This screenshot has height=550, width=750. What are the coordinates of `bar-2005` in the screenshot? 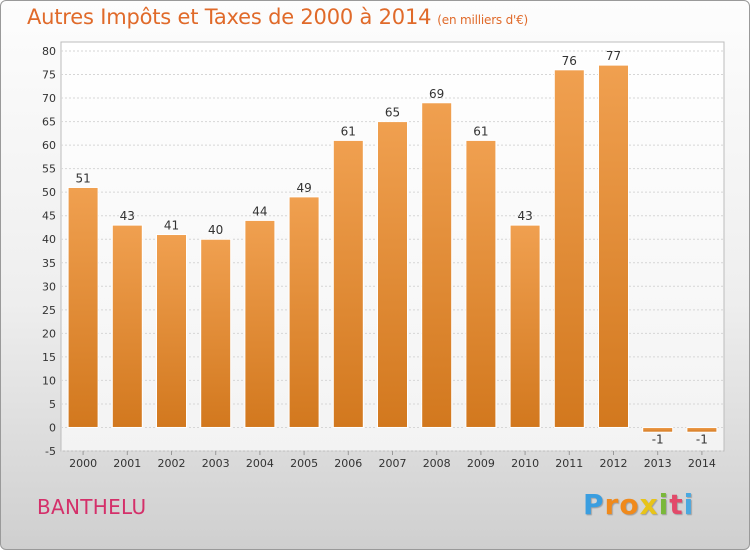 It's located at (304, 312).